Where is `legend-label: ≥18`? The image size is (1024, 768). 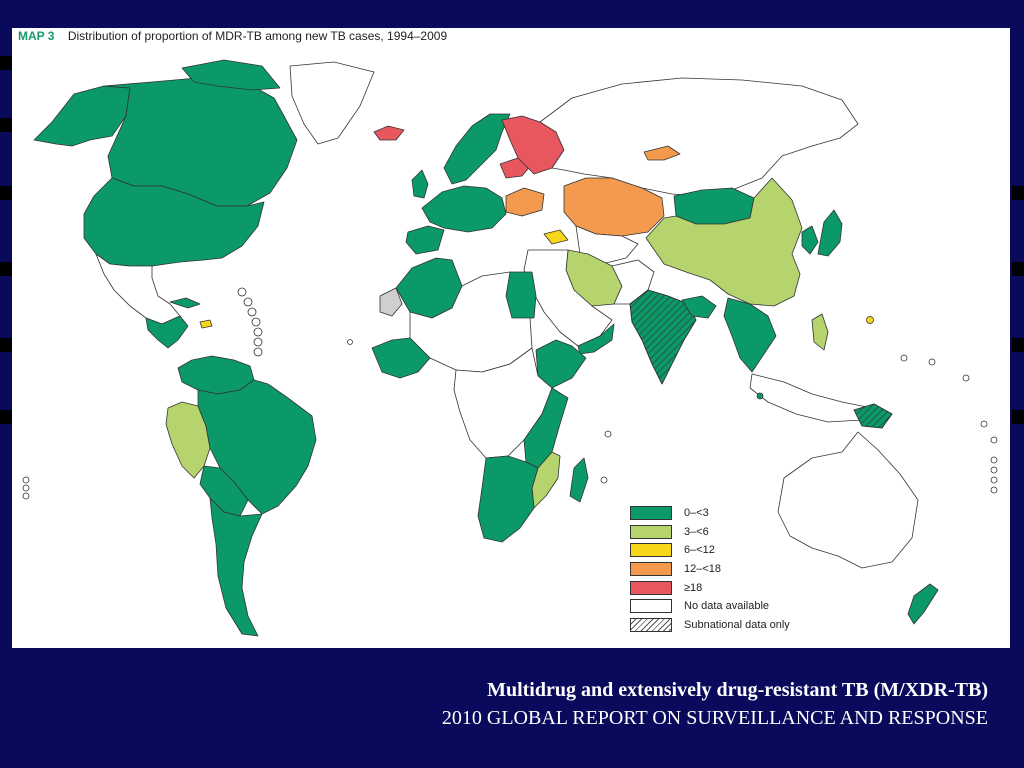
legend-label: ≥18 is located at coordinates (693, 587).